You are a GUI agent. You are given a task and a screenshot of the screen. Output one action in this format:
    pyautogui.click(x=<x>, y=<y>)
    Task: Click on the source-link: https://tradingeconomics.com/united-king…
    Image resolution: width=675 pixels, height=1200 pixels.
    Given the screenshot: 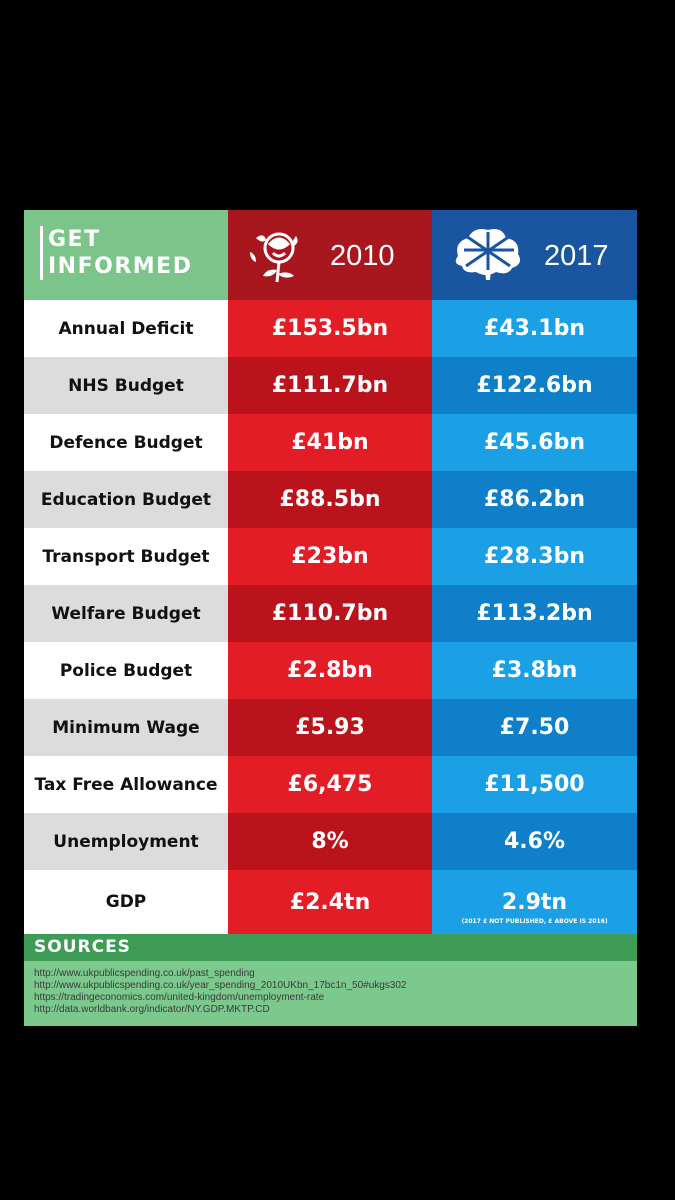 What is the action you would take?
    pyautogui.click(x=179, y=997)
    